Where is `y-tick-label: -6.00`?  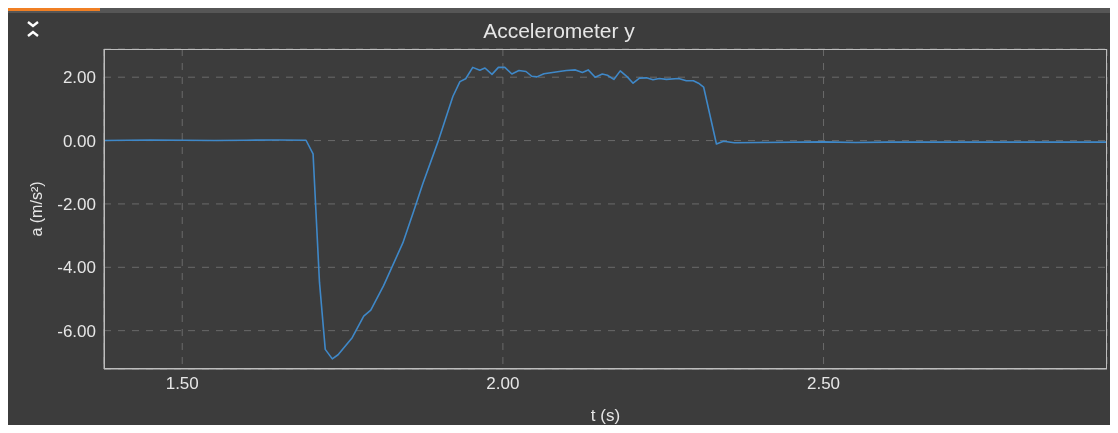 y-tick-label: -6.00 is located at coordinates (76, 331).